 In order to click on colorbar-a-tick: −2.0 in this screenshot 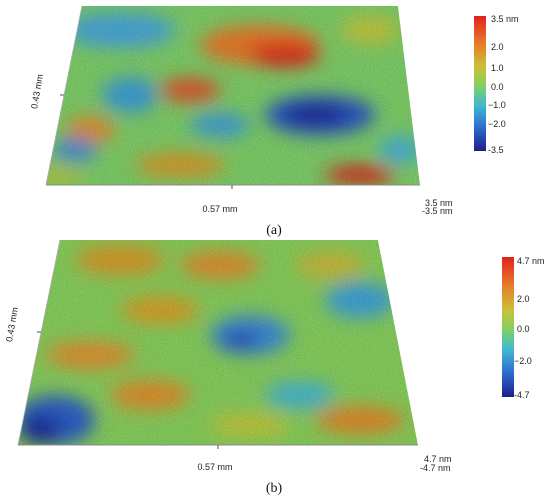, I will do `click(497, 124)`.